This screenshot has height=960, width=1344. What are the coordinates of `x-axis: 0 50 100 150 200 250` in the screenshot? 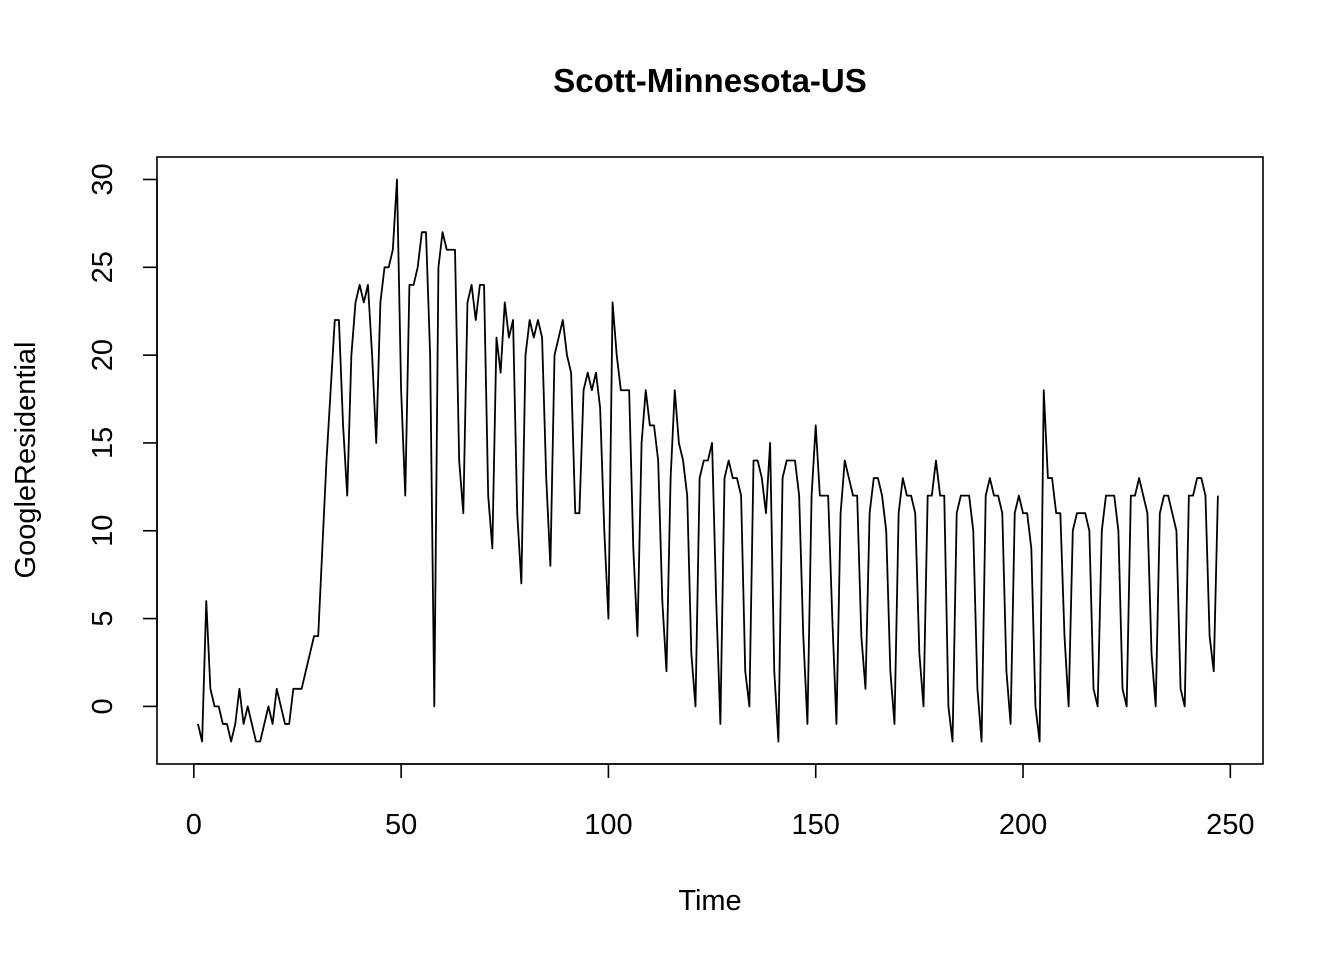 It's located at (720, 802).